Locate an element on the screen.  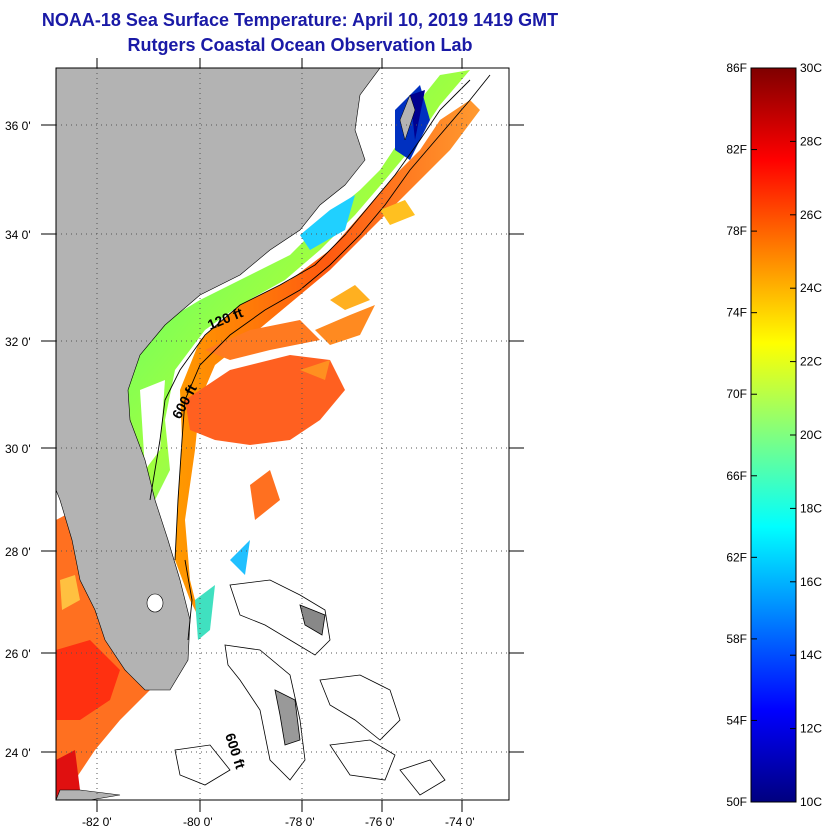
page-subtitle: Rutgers Coastal Ocean Observation Lab is located at coordinates (300, 45).